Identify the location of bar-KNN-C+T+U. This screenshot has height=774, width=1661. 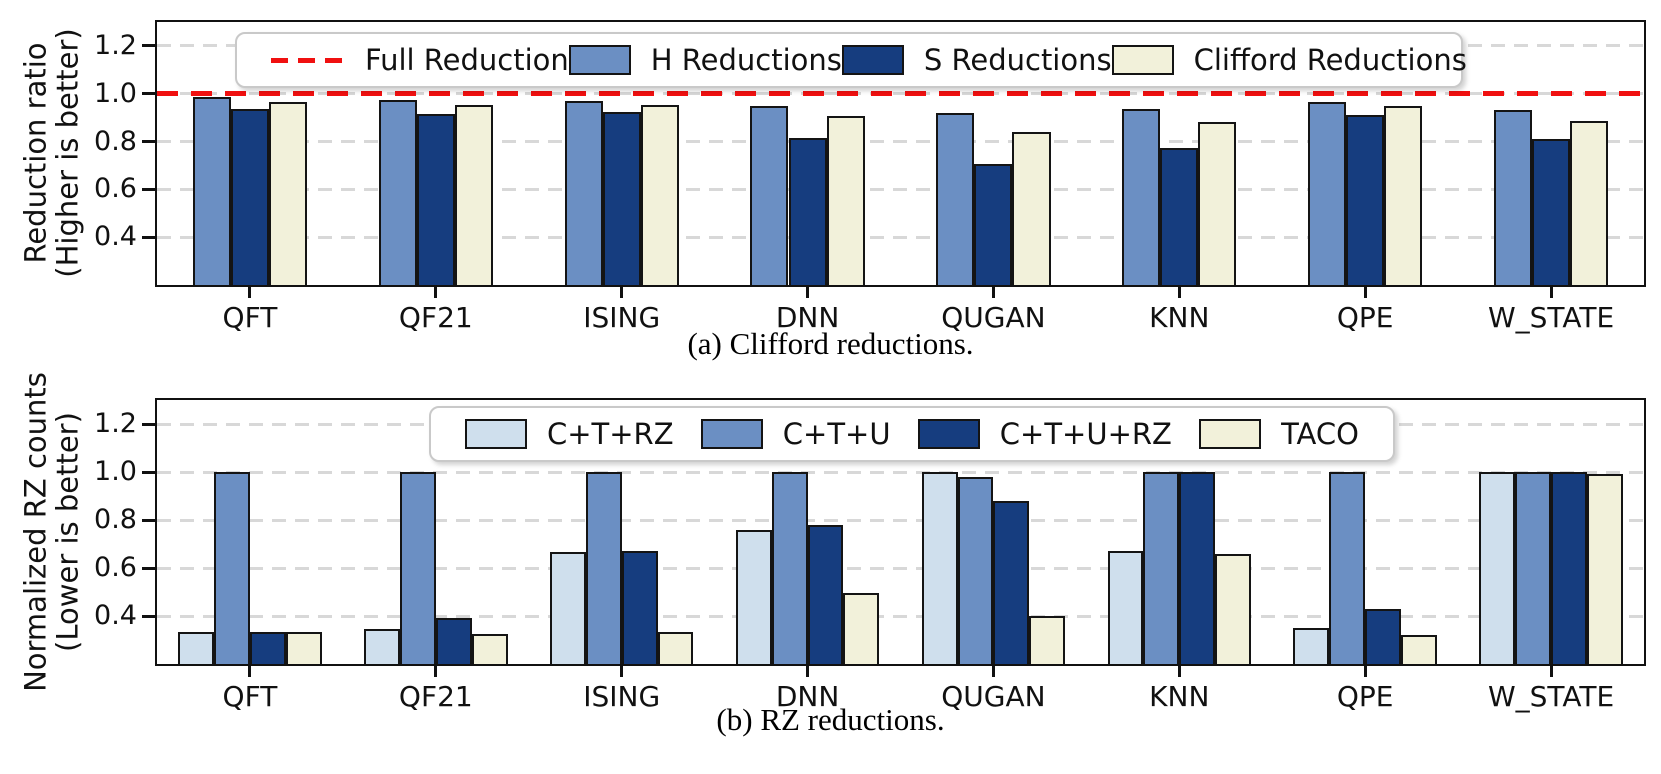
(1161, 568).